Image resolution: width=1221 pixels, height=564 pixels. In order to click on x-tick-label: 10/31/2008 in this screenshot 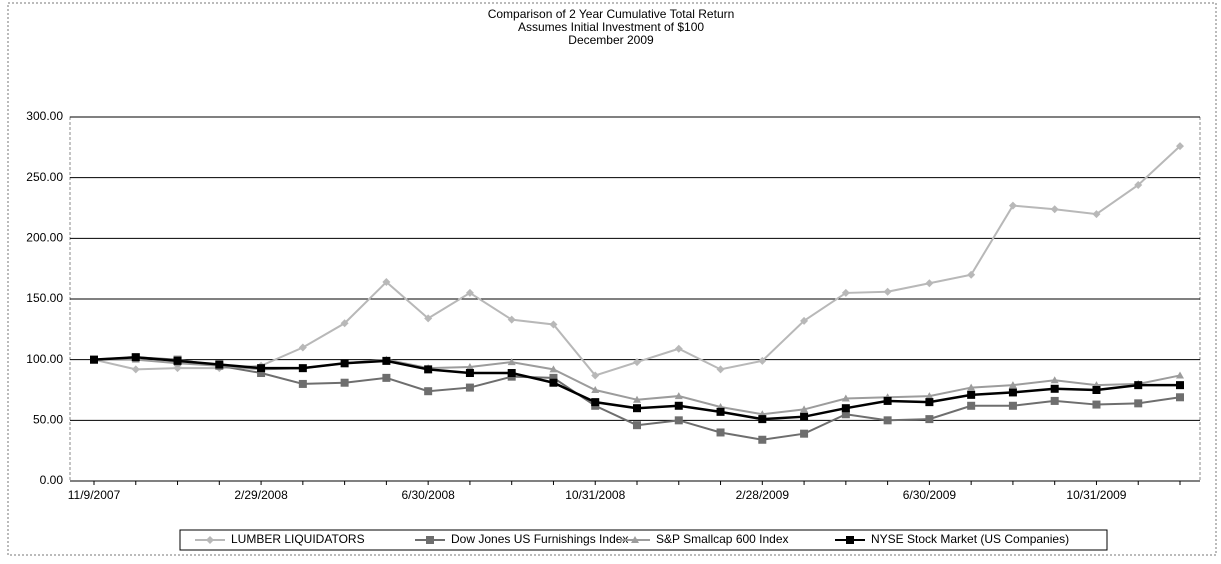, I will do `click(595, 495)`.